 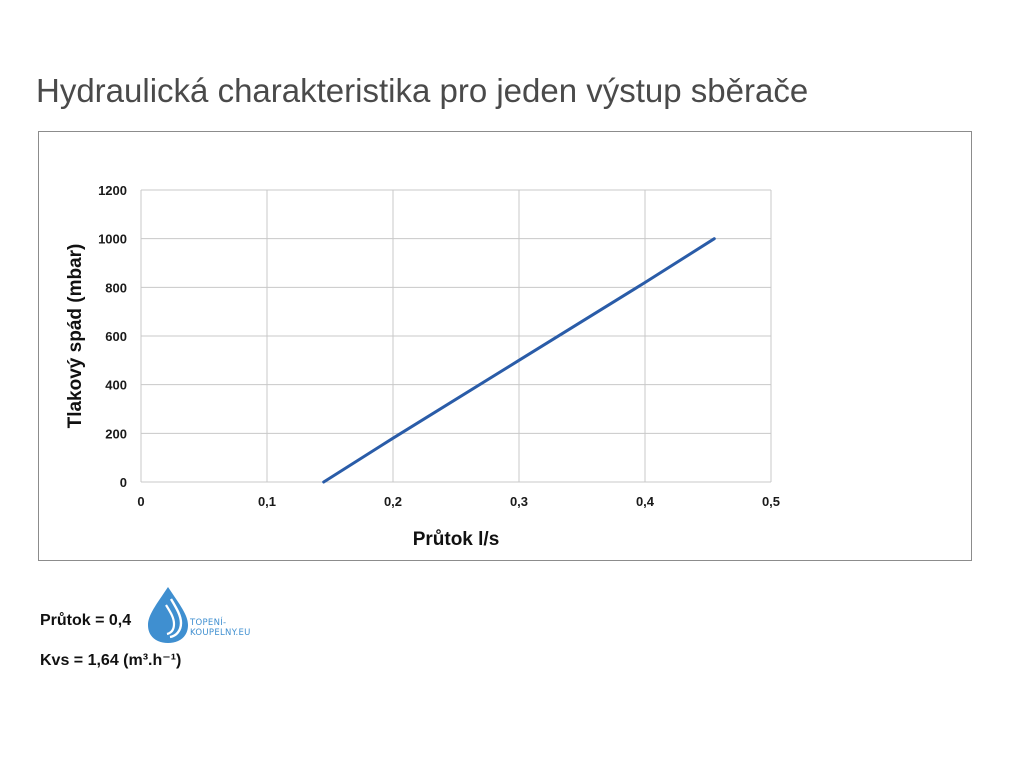 What do you see at coordinates (112, 190) in the screenshot?
I see `y-tick-label: 1200` at bounding box center [112, 190].